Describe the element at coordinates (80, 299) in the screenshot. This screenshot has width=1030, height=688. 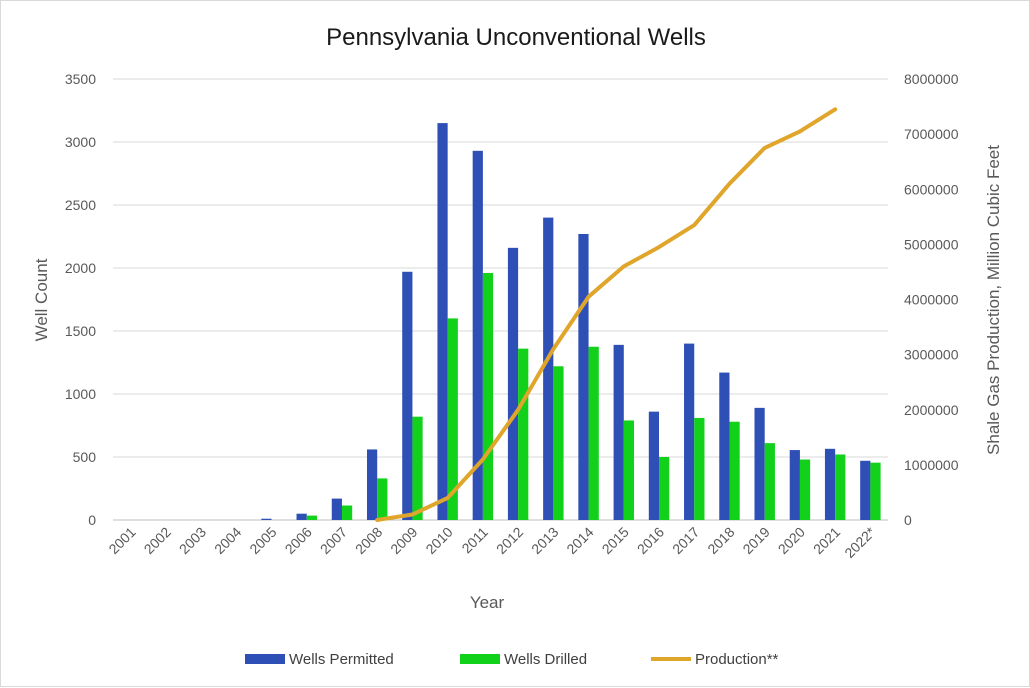
I see `left-y-axis-ticks: 0 500 1000 1500 2000 2500 3000 3500` at that location.